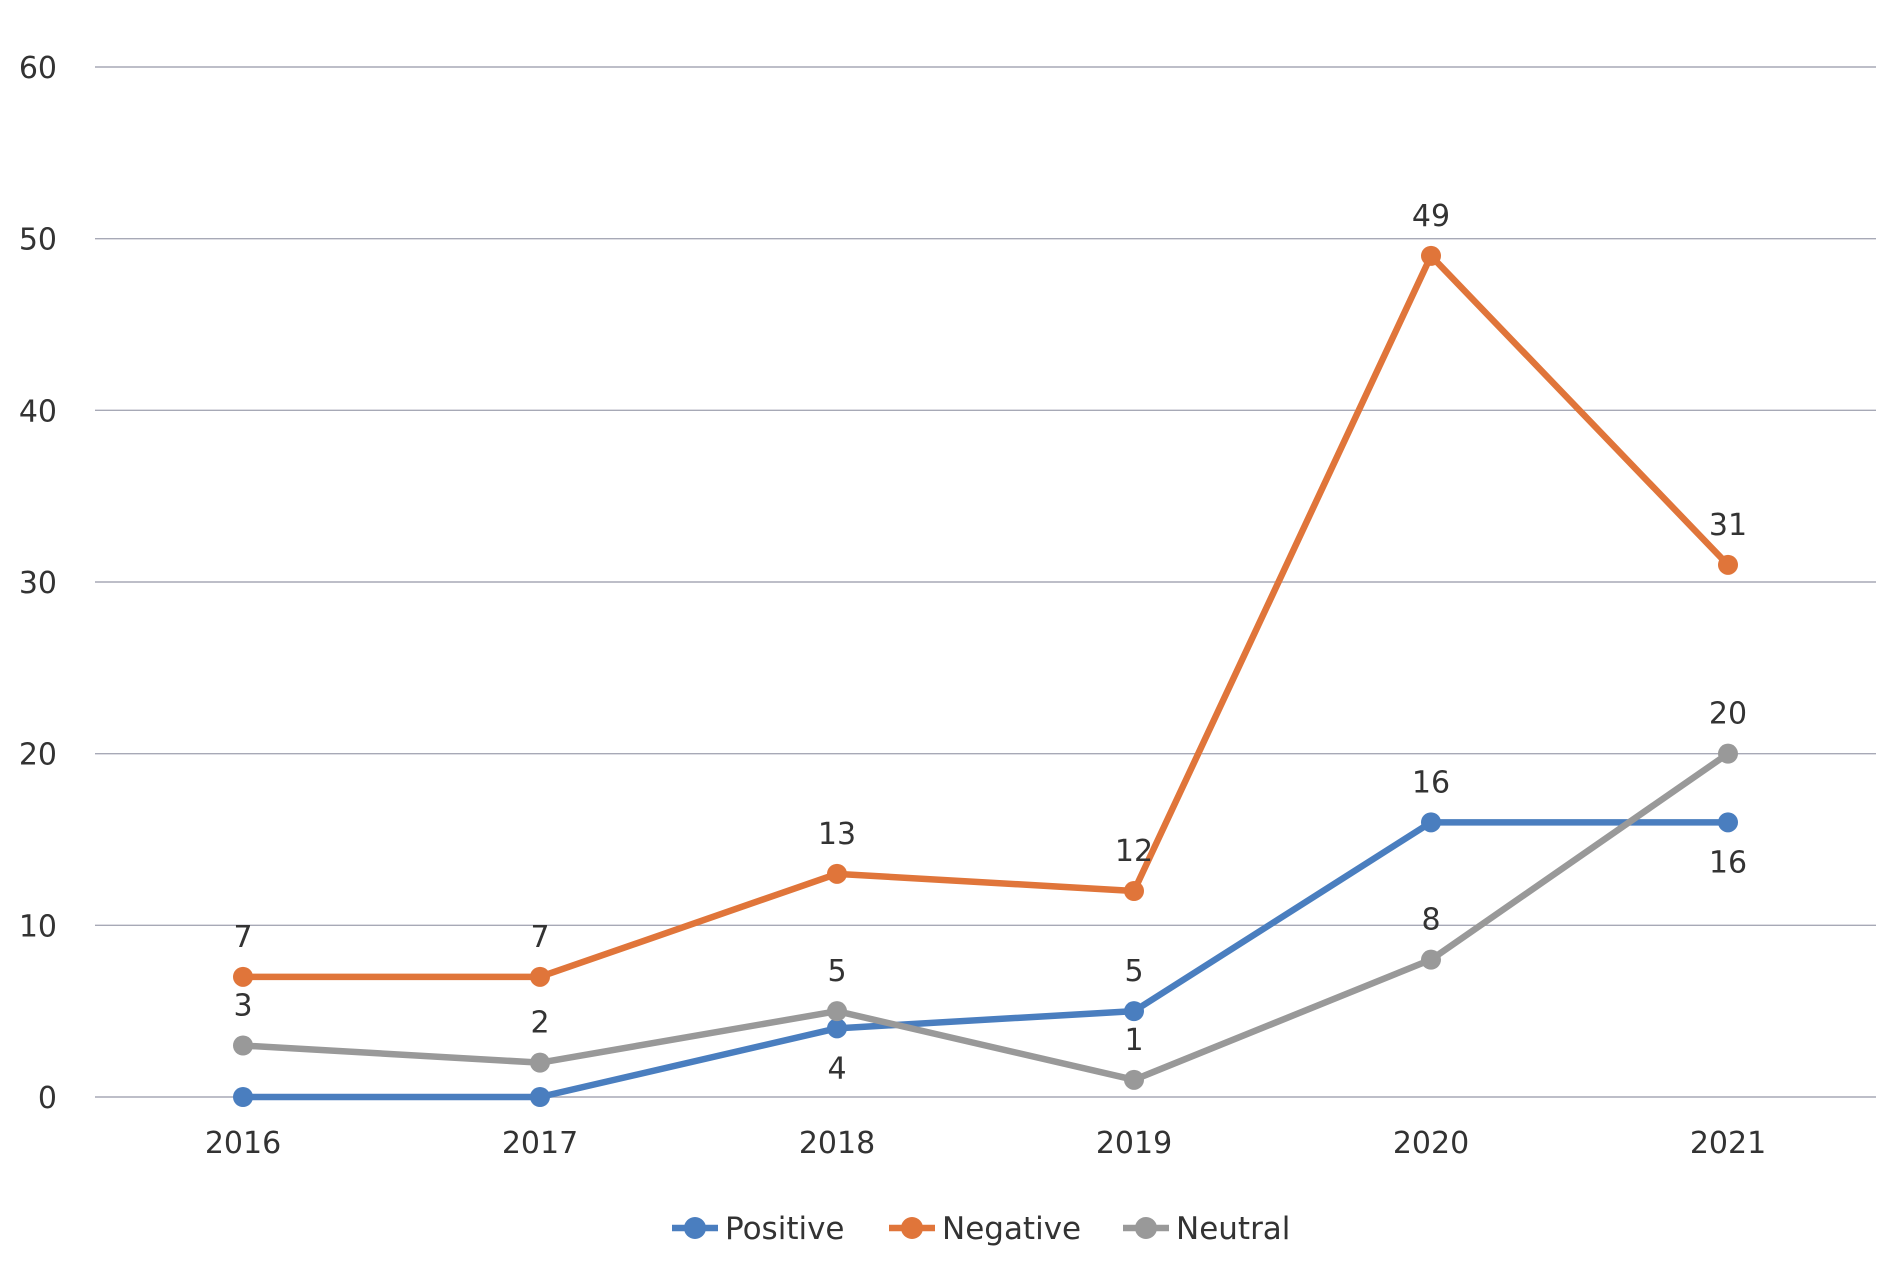  Describe the element at coordinates (47, 1098) in the screenshot. I see `y-tick-label: 0` at that location.